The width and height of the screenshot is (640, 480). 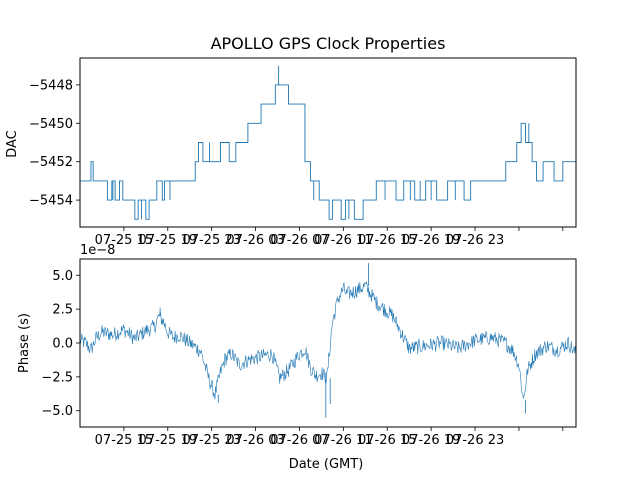 What do you see at coordinates (326, 464) in the screenshot?
I see `phase-xlabel: Date (GMT)` at bounding box center [326, 464].